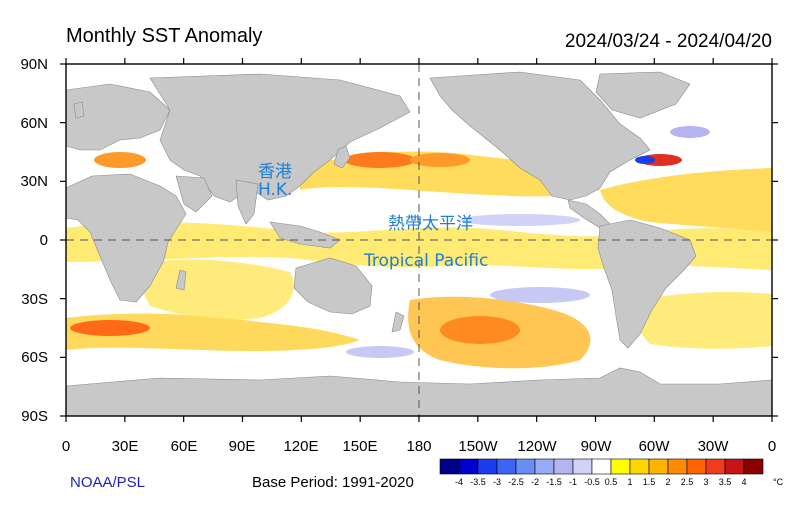 This screenshot has width=800, height=510. Describe the element at coordinates (164, 36) in the screenshot. I see `map-title: Monthly SST Anomaly` at that location.